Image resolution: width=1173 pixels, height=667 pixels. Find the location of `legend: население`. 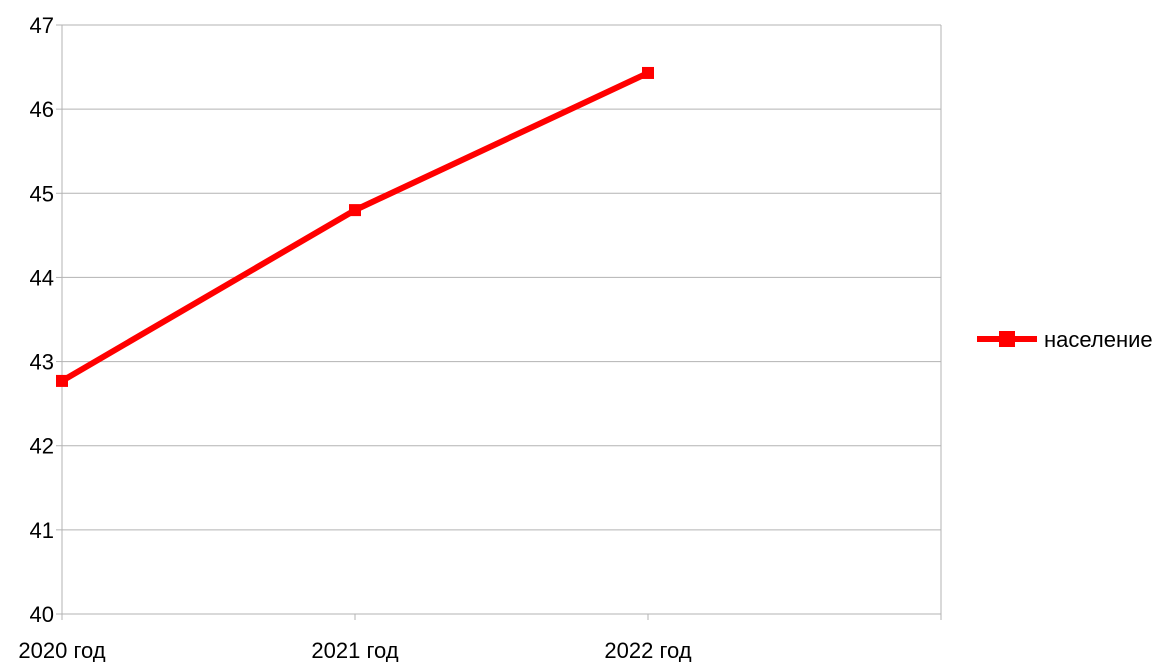

legend: население is located at coordinates (1065, 339).